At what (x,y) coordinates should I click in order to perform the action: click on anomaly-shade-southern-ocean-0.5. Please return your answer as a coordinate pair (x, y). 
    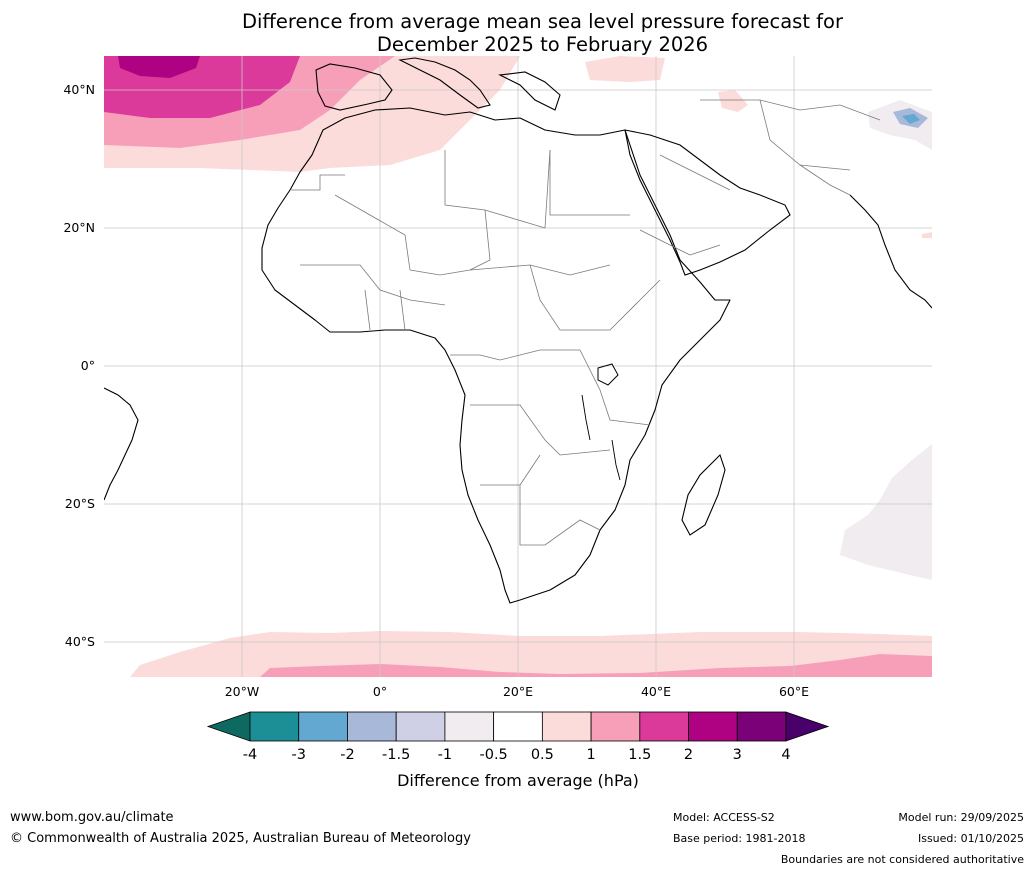
    Looking at the image, I should click on (531, 654).